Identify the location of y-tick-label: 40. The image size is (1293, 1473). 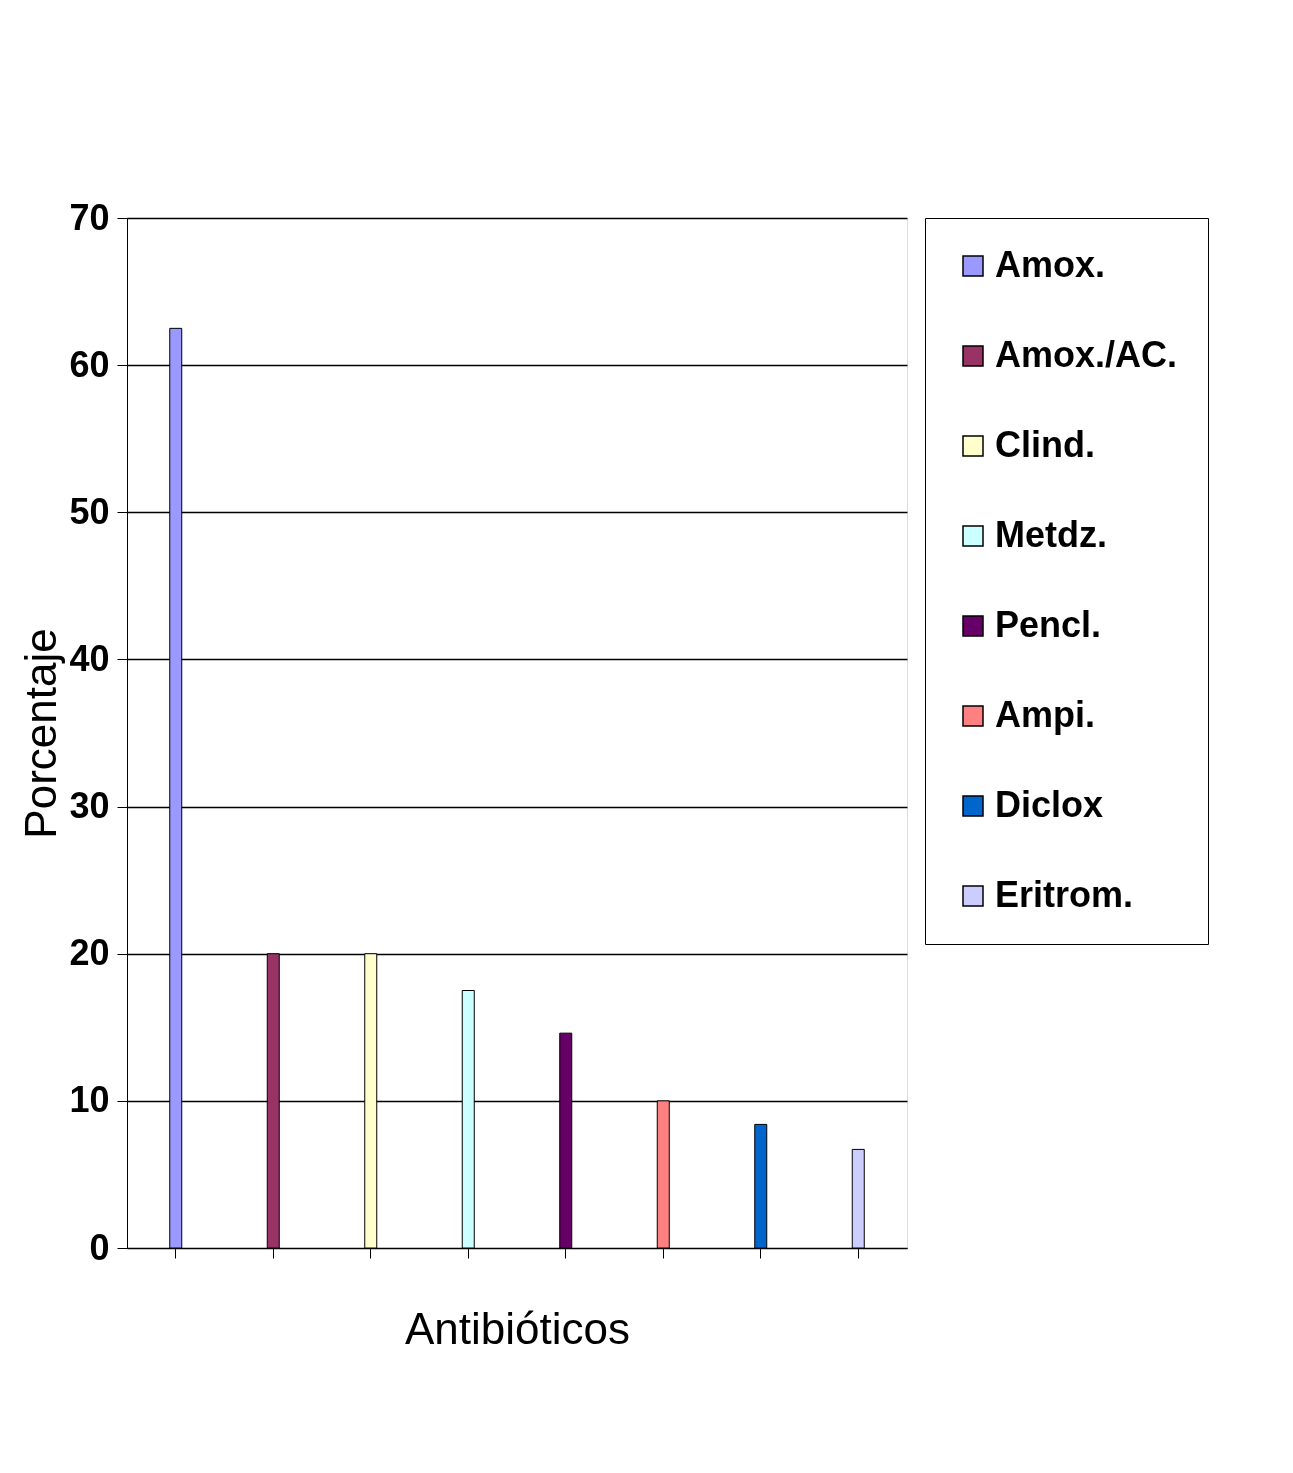
(89, 658).